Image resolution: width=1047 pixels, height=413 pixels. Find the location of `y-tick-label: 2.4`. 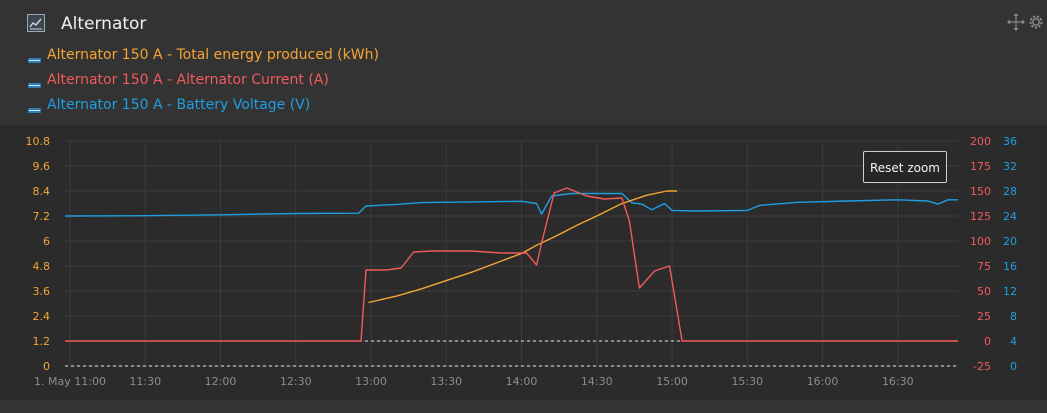

y-tick-label: 2.4 is located at coordinates (42, 316).